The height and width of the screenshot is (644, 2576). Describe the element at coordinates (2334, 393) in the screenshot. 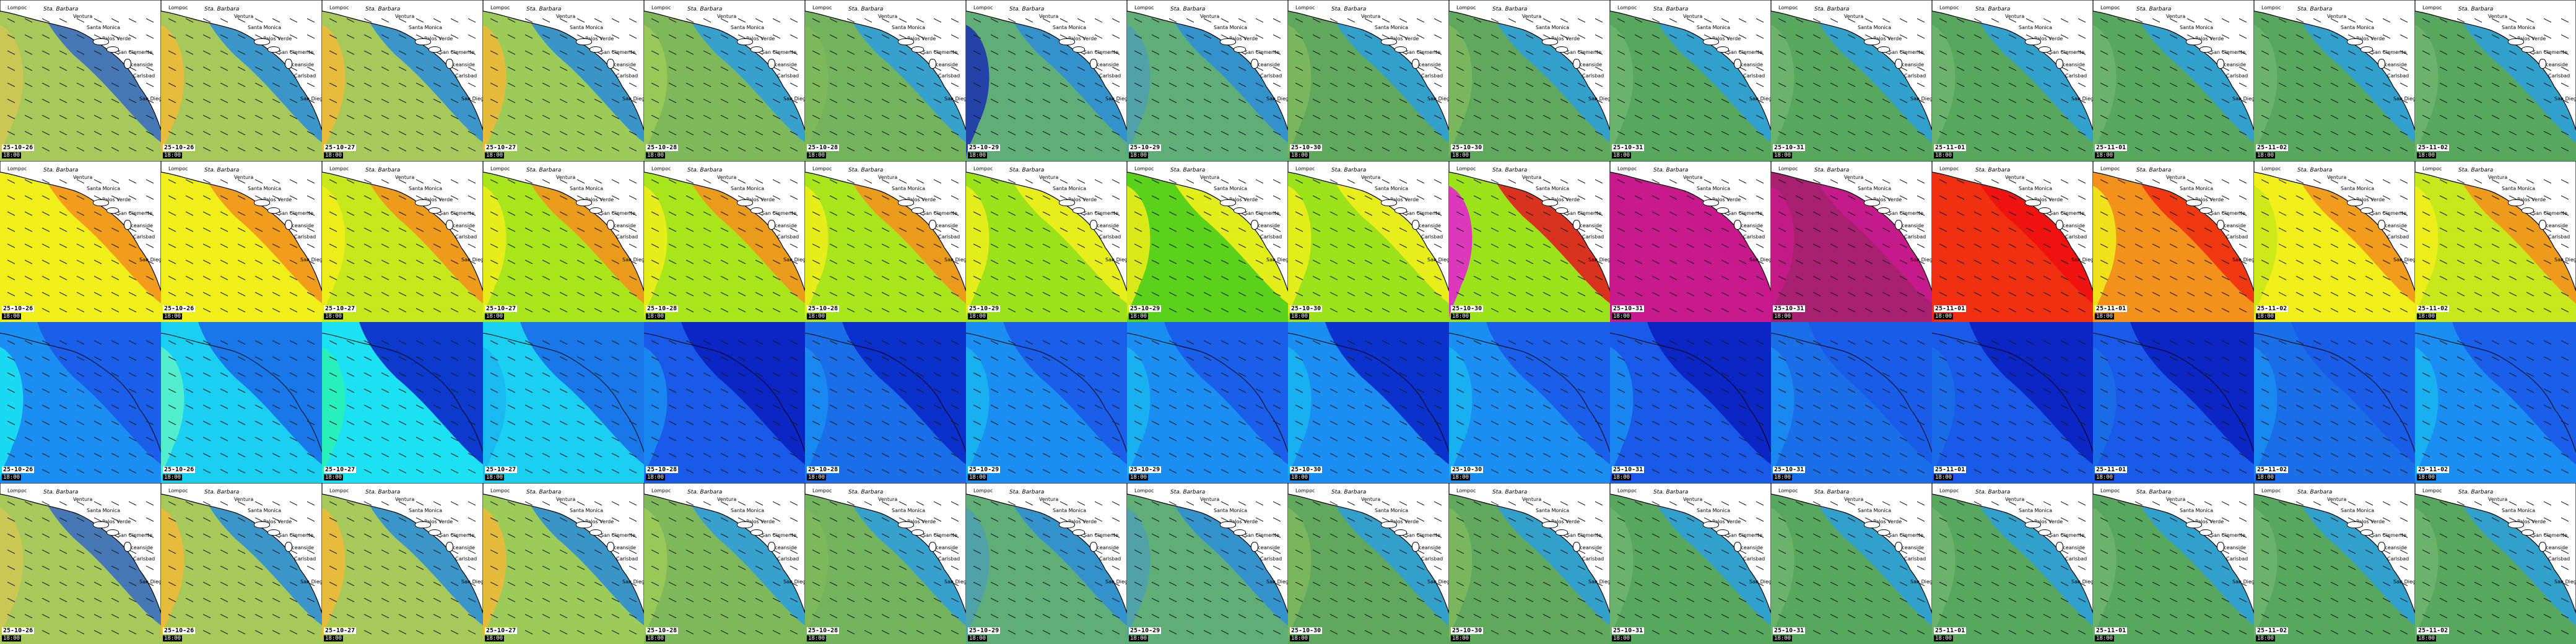

I see `coastline` at that location.